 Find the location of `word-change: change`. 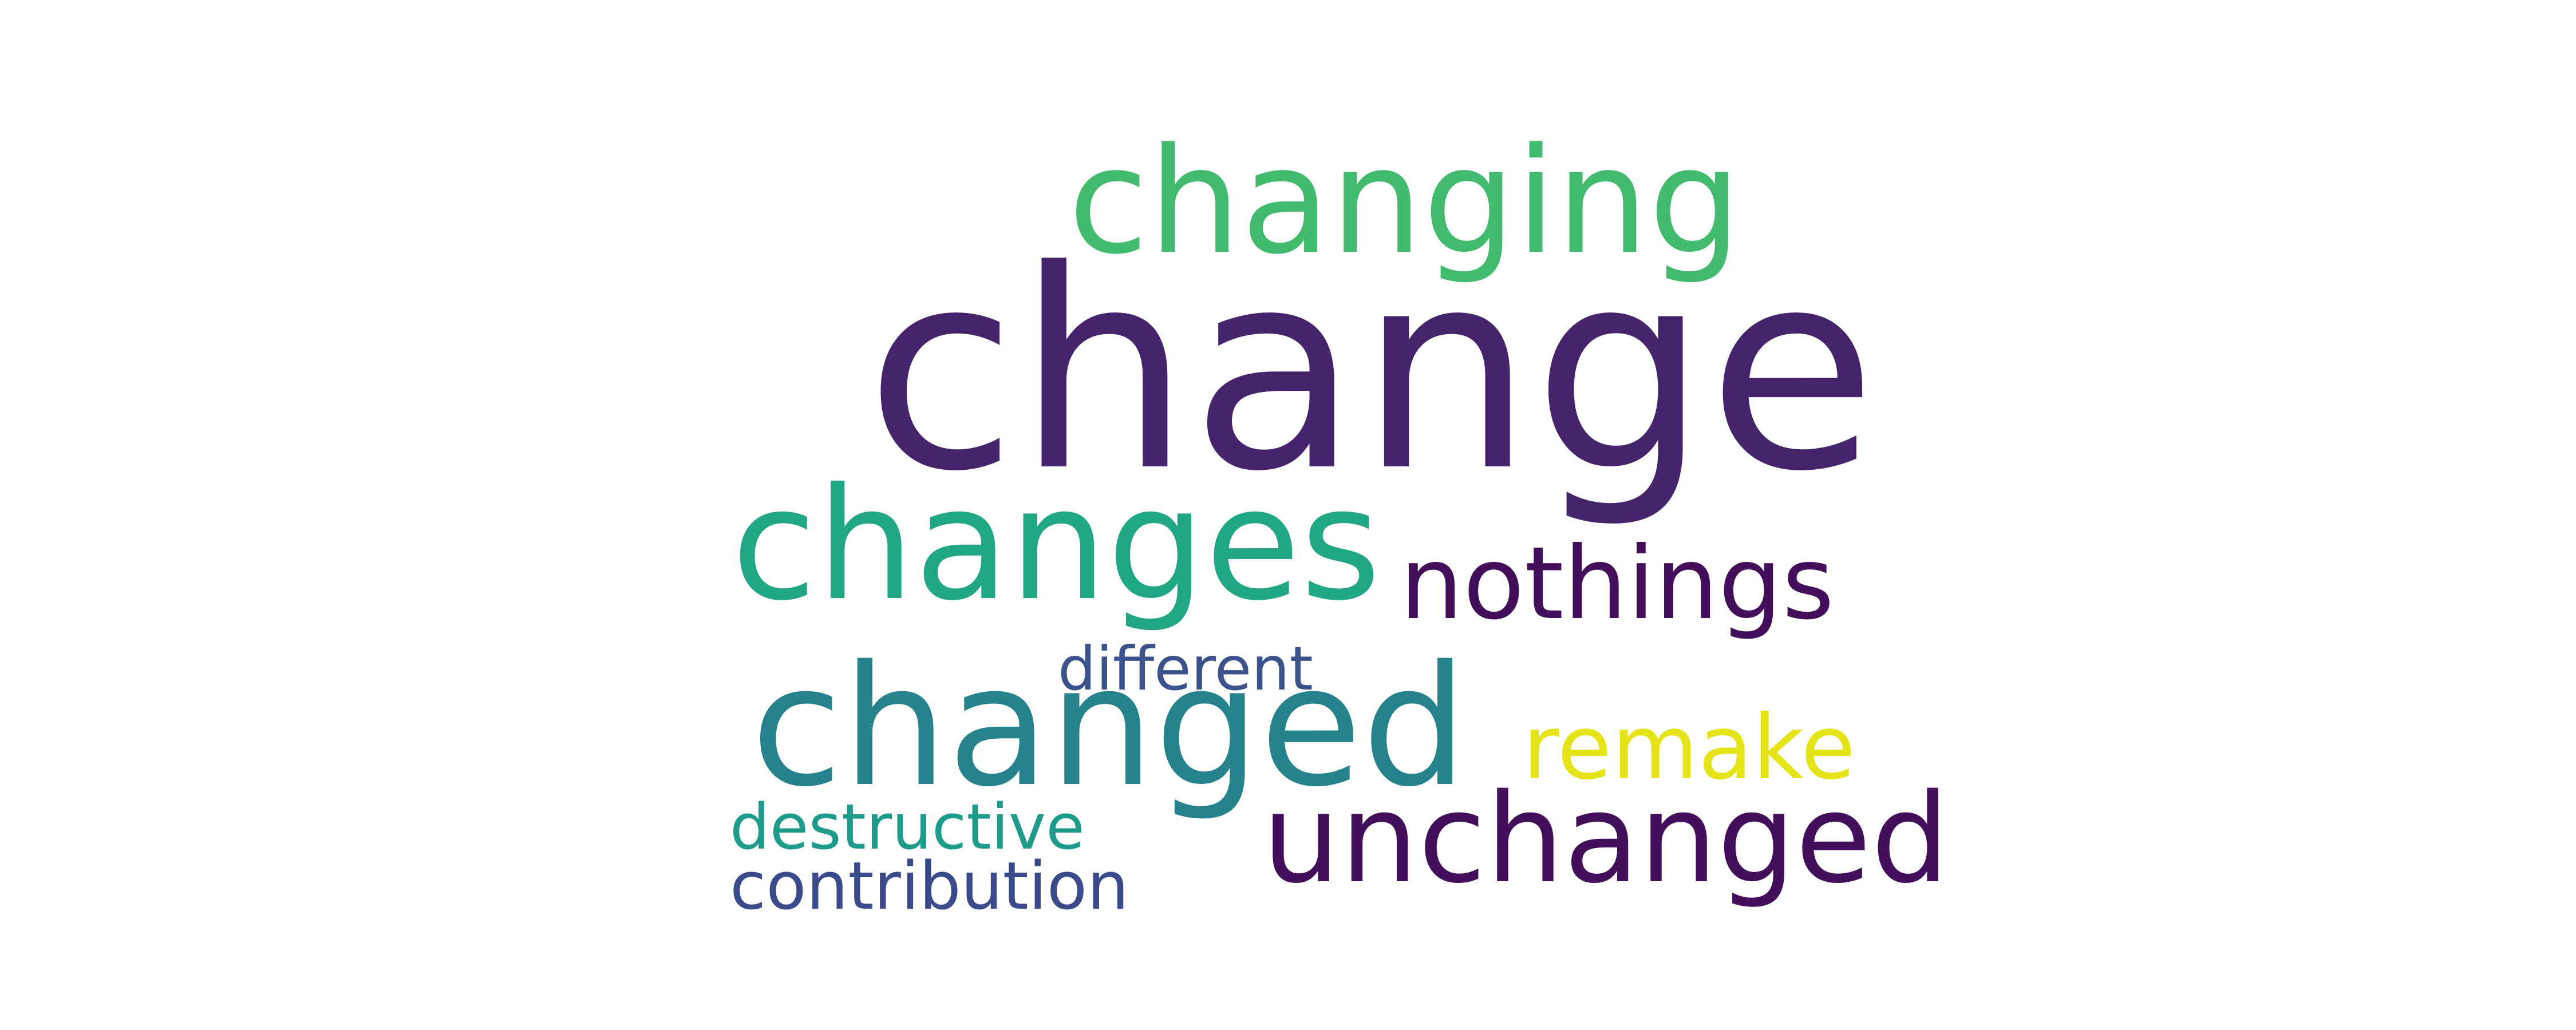

word-change: change is located at coordinates (1371, 372).